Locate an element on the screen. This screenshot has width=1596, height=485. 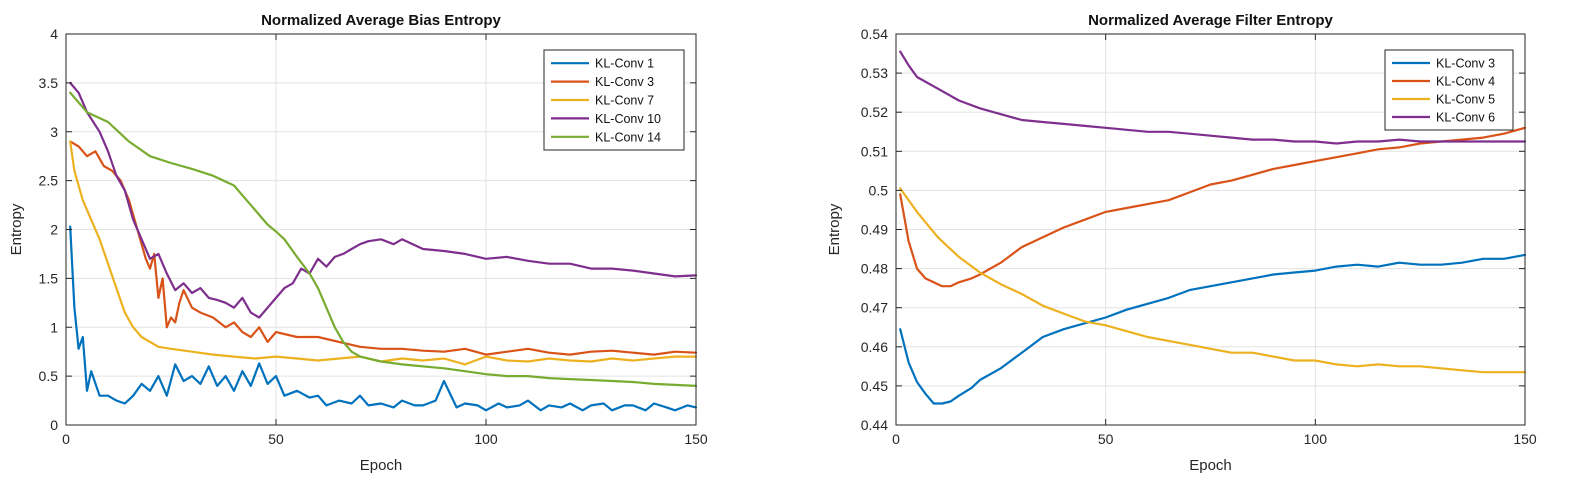
legend-label: KL-Conv 7 is located at coordinates (624, 101).